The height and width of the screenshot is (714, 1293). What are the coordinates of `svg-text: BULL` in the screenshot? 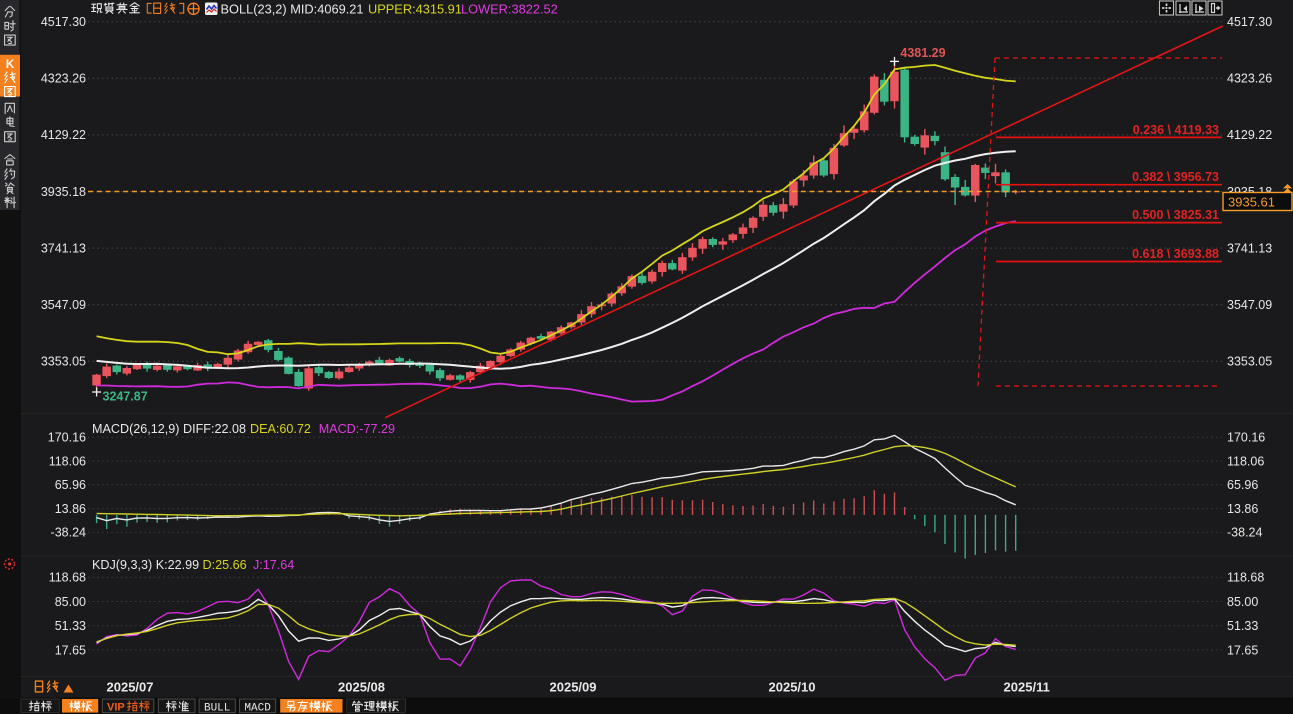 It's located at (217, 708).